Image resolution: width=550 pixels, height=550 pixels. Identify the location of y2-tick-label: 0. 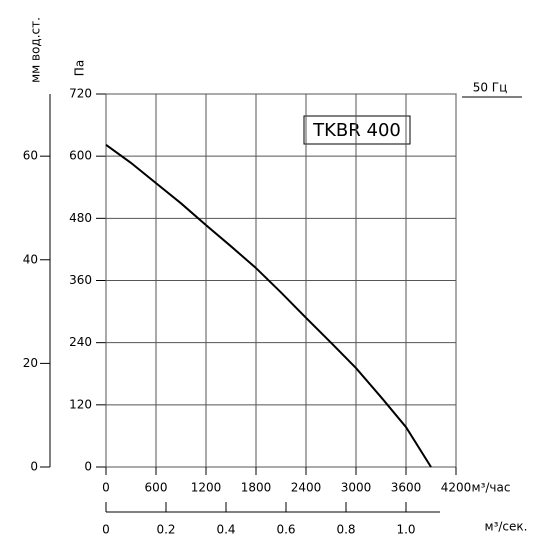
(34, 467).